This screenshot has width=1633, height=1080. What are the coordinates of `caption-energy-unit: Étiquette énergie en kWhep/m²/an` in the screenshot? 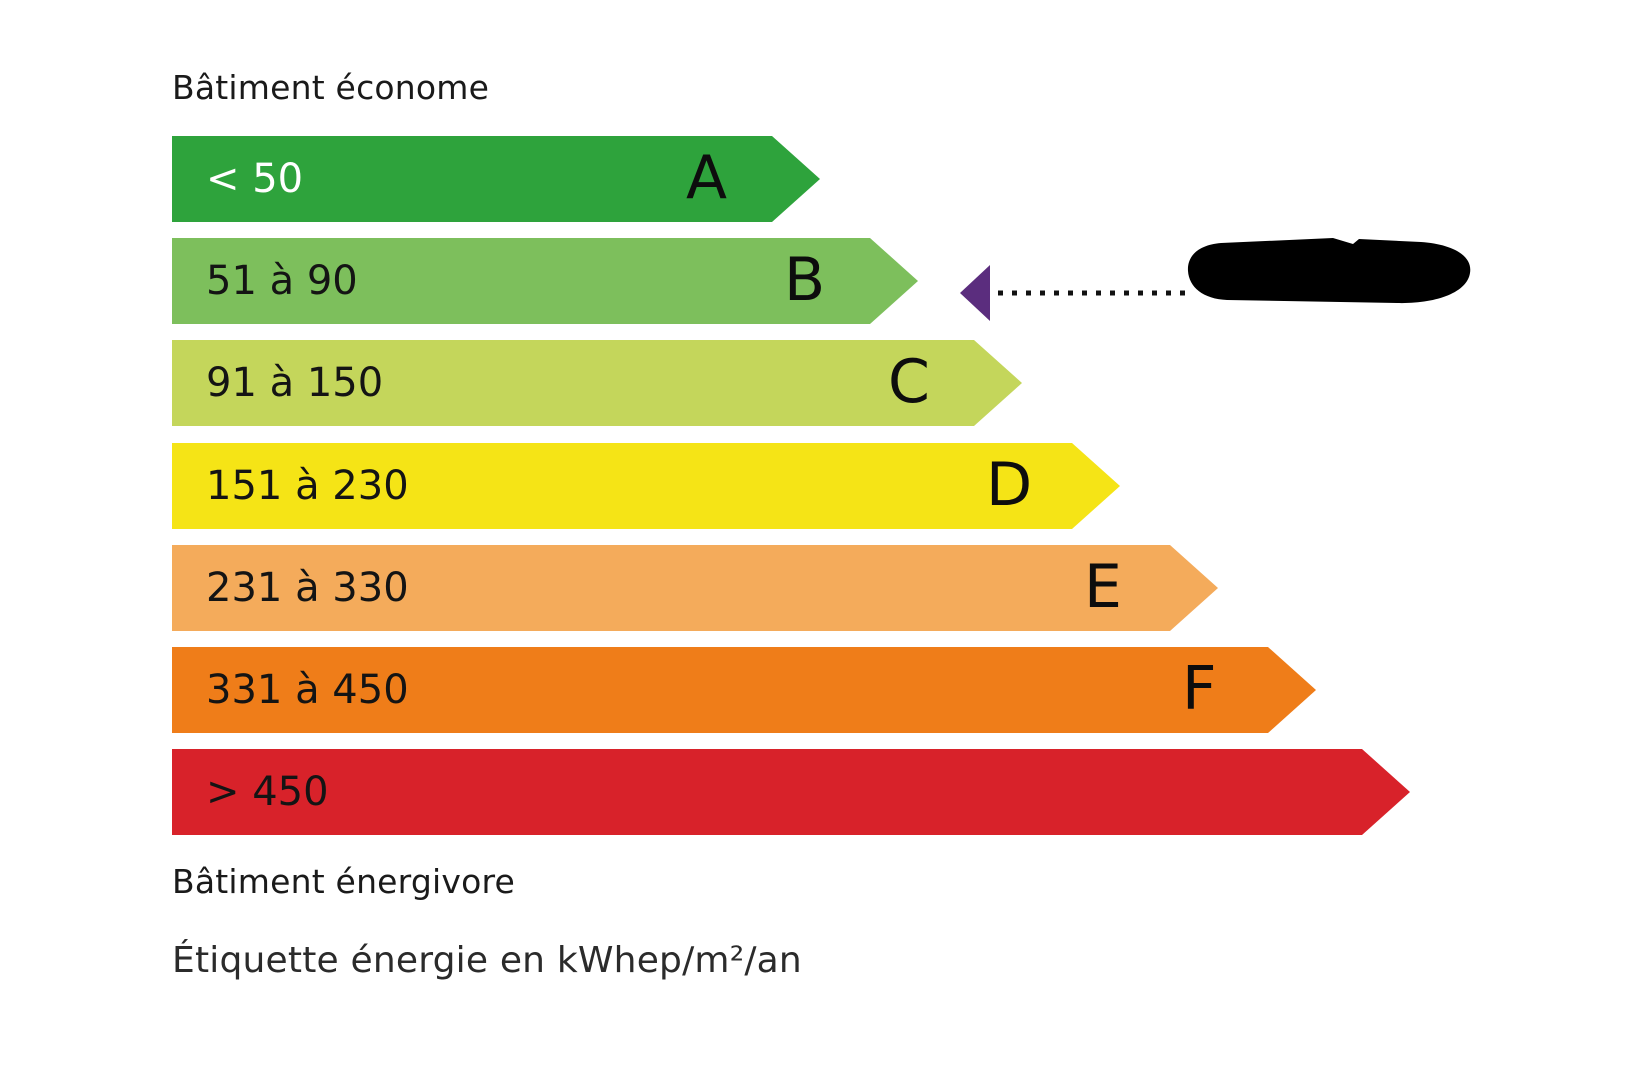 It's located at (487, 960).